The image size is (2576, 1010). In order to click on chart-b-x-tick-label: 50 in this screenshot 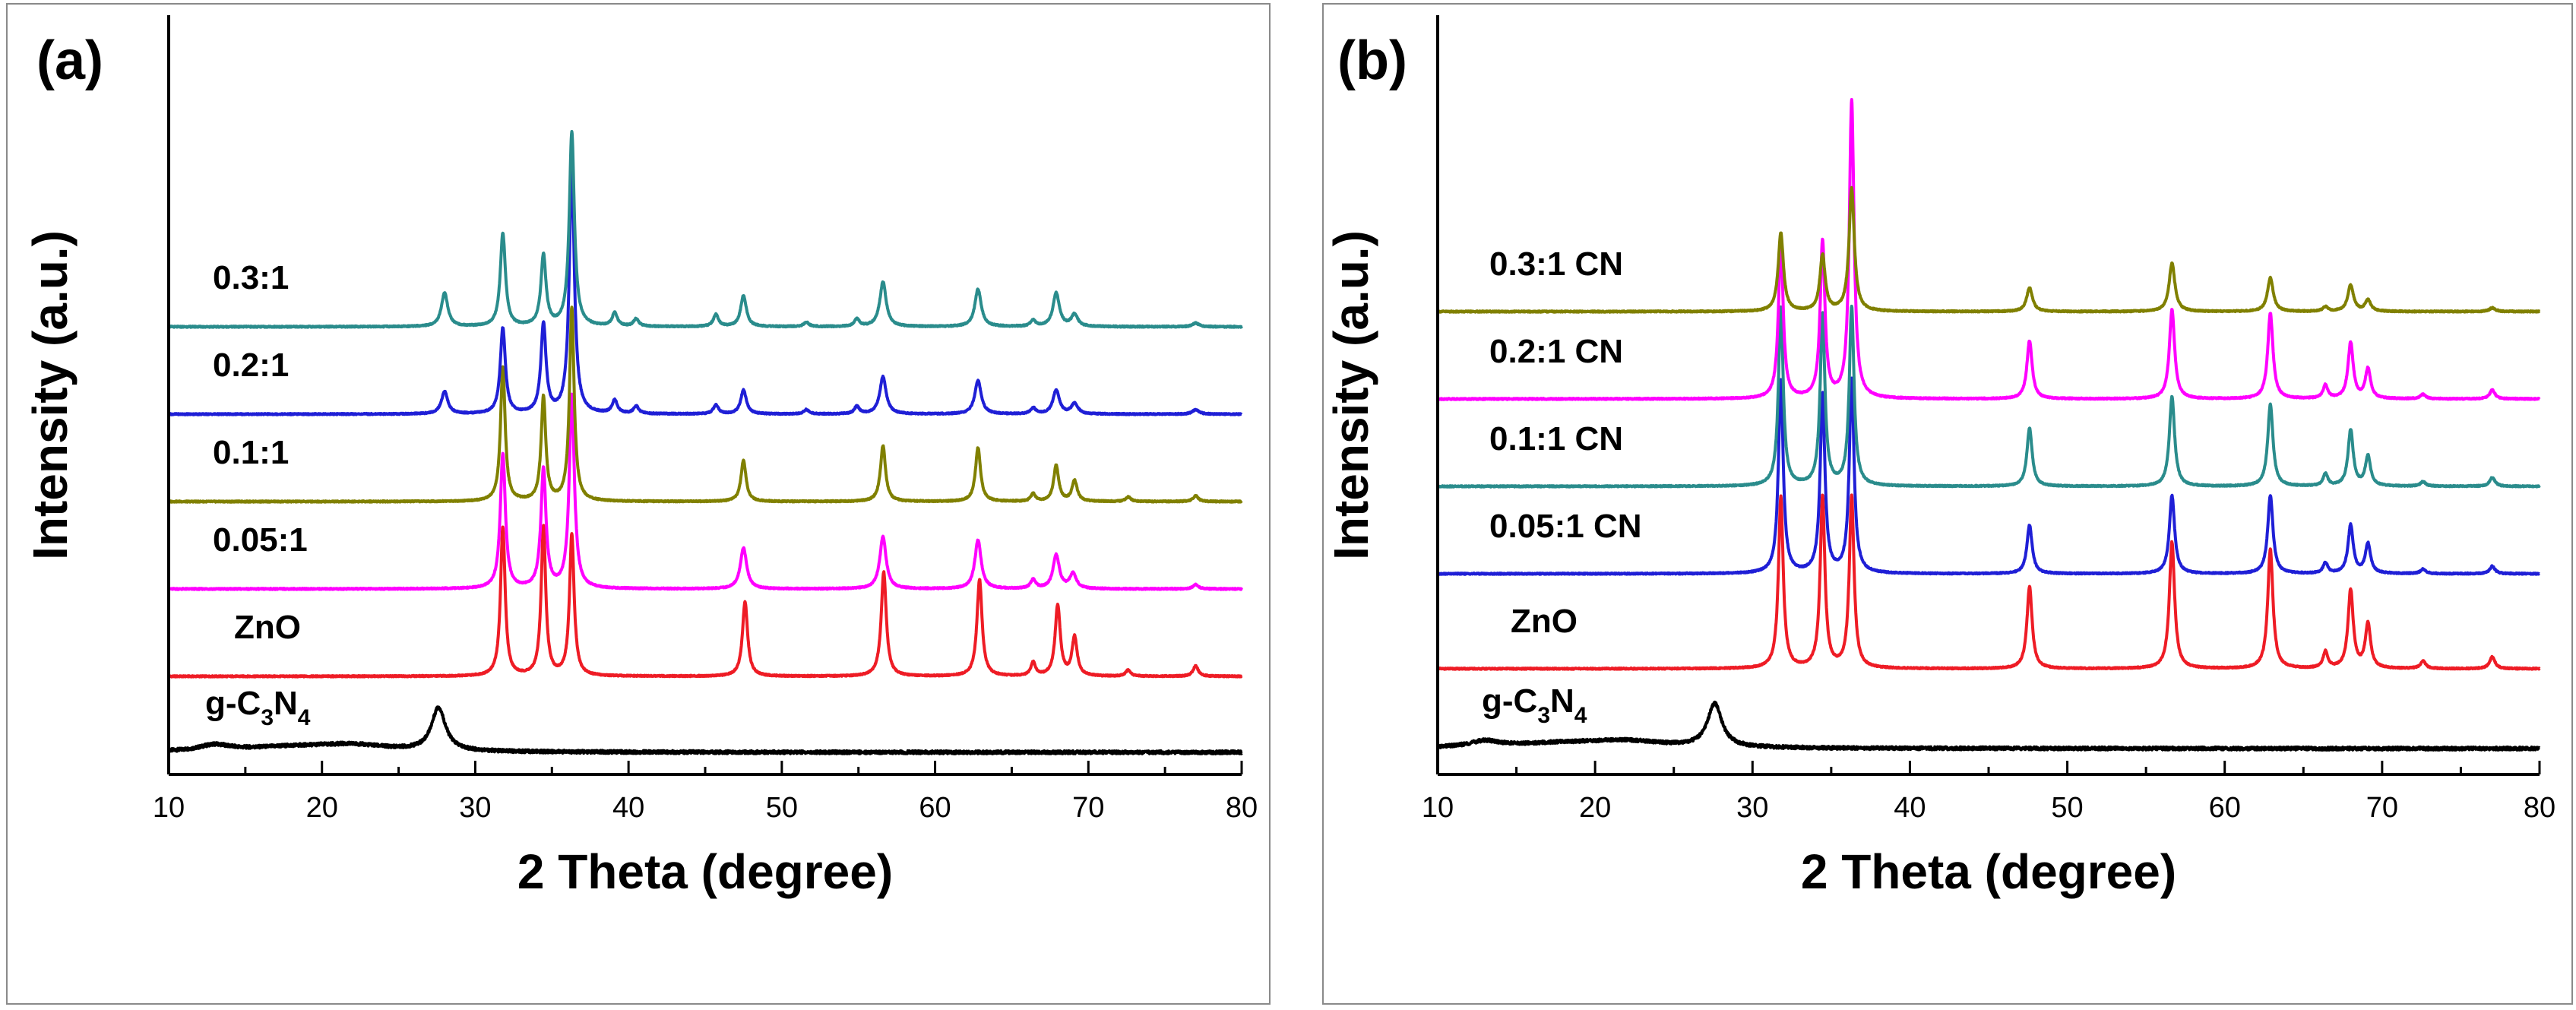, I will do `click(2067, 808)`.